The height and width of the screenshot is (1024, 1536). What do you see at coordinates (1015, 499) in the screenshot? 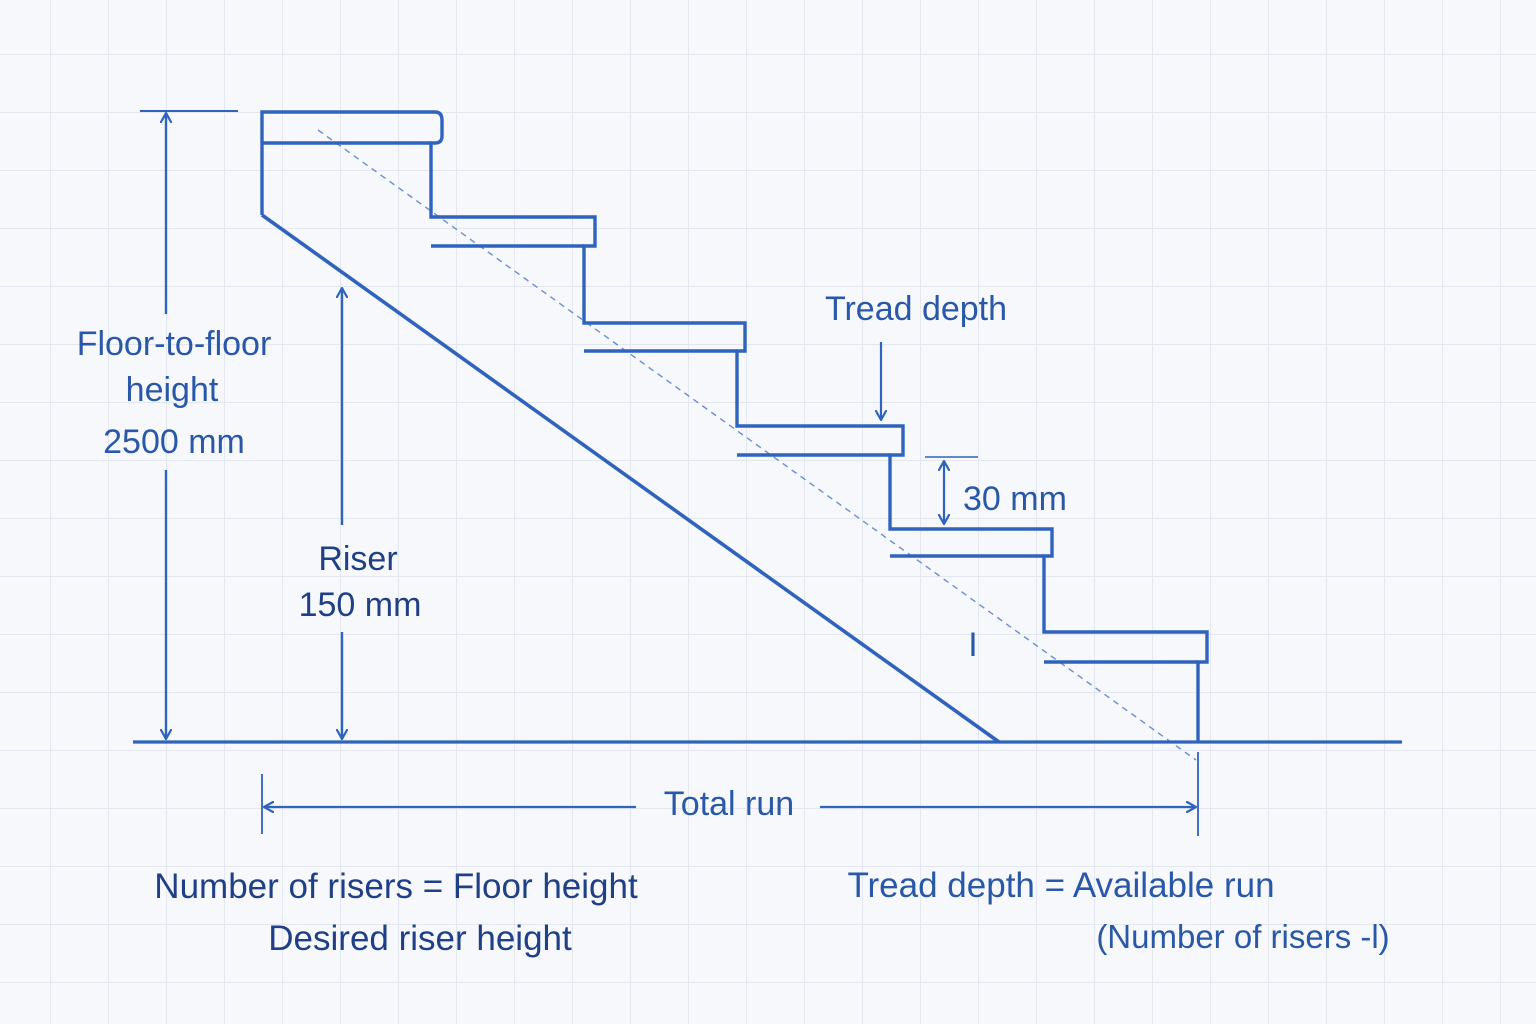
I see `nosing-value: 30 mm` at bounding box center [1015, 499].